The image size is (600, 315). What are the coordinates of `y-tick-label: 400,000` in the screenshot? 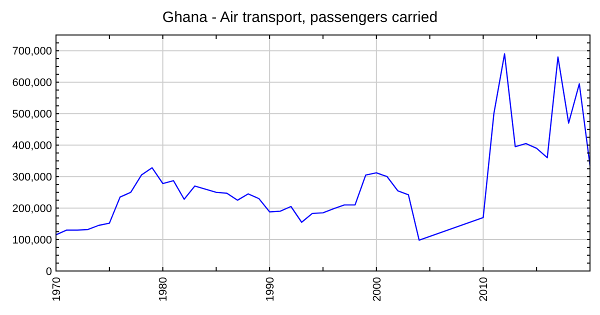 It's located at (32, 146).